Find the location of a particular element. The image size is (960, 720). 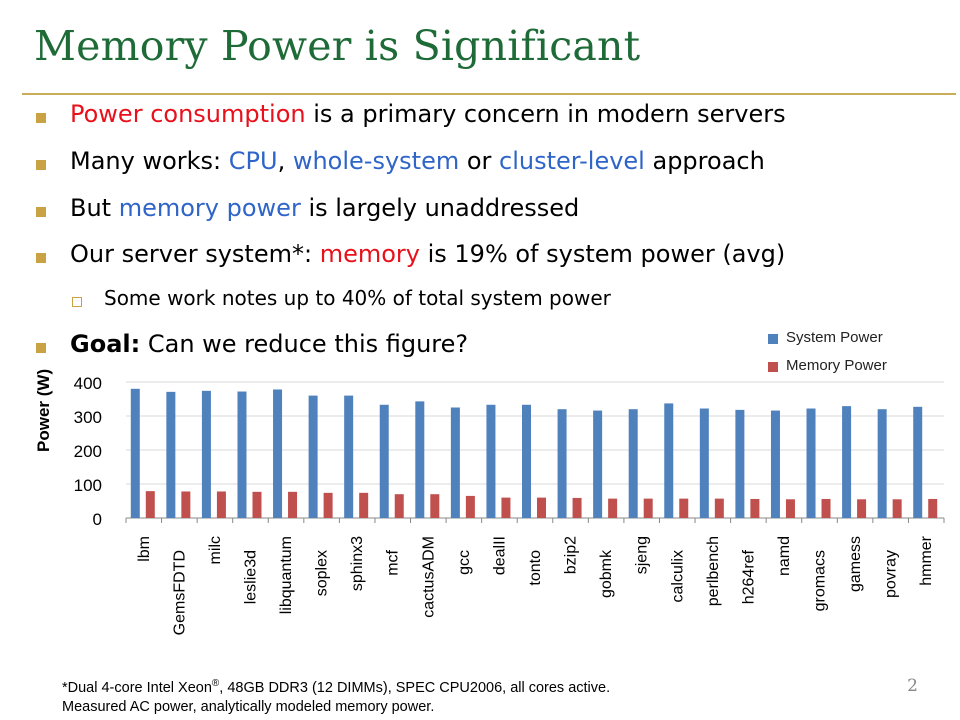

x-tick-label: calculix is located at coordinates (677, 576).